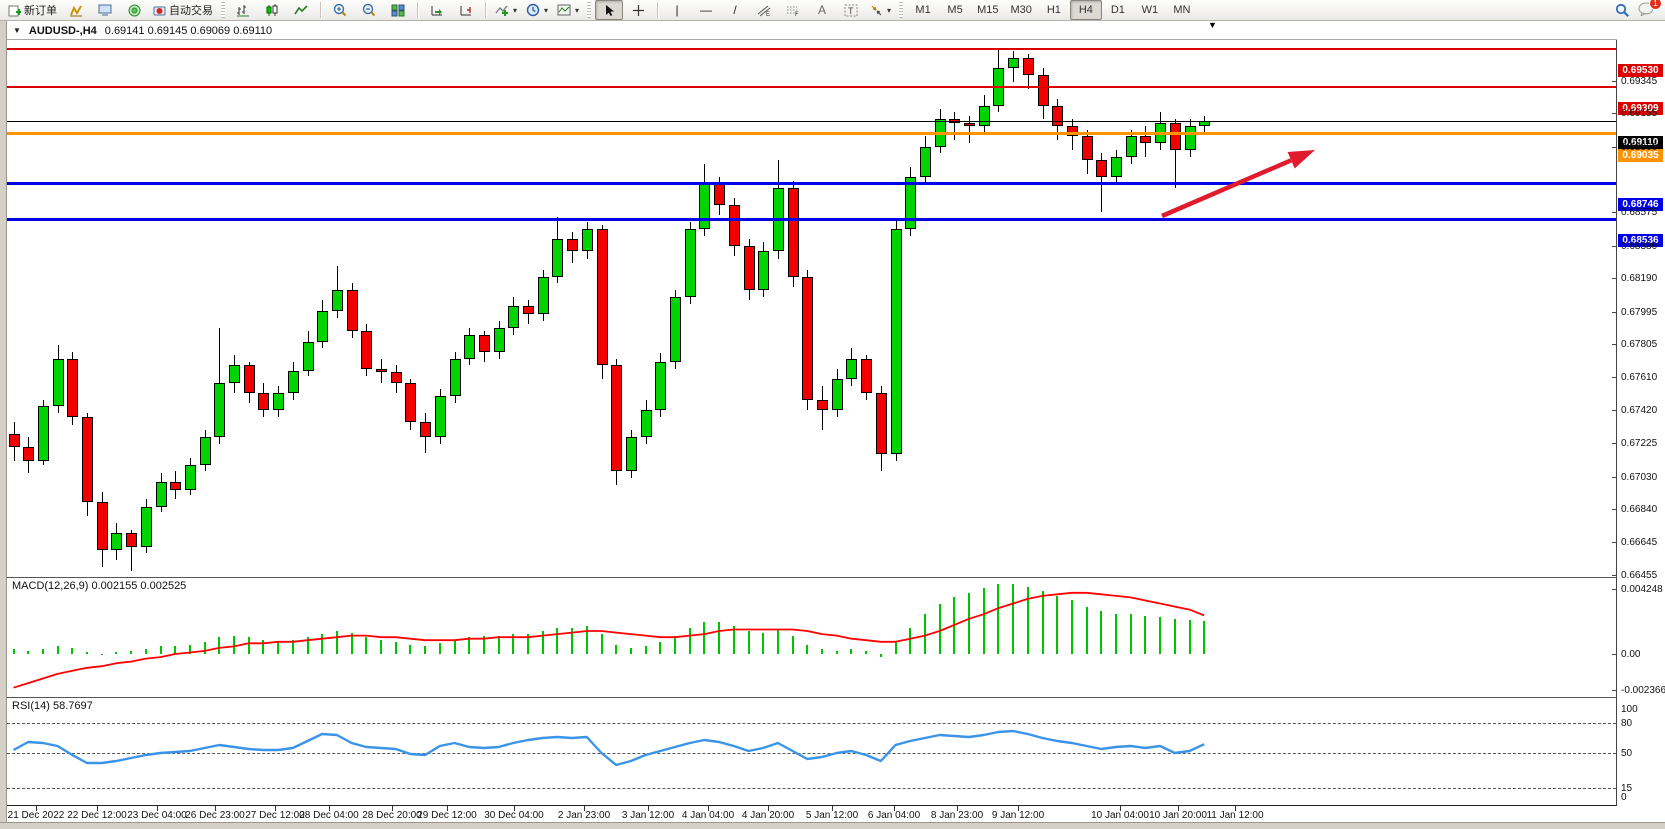 This screenshot has width=1665, height=829. Describe the element at coordinates (134, 10) in the screenshot. I see `navigator-button` at that location.